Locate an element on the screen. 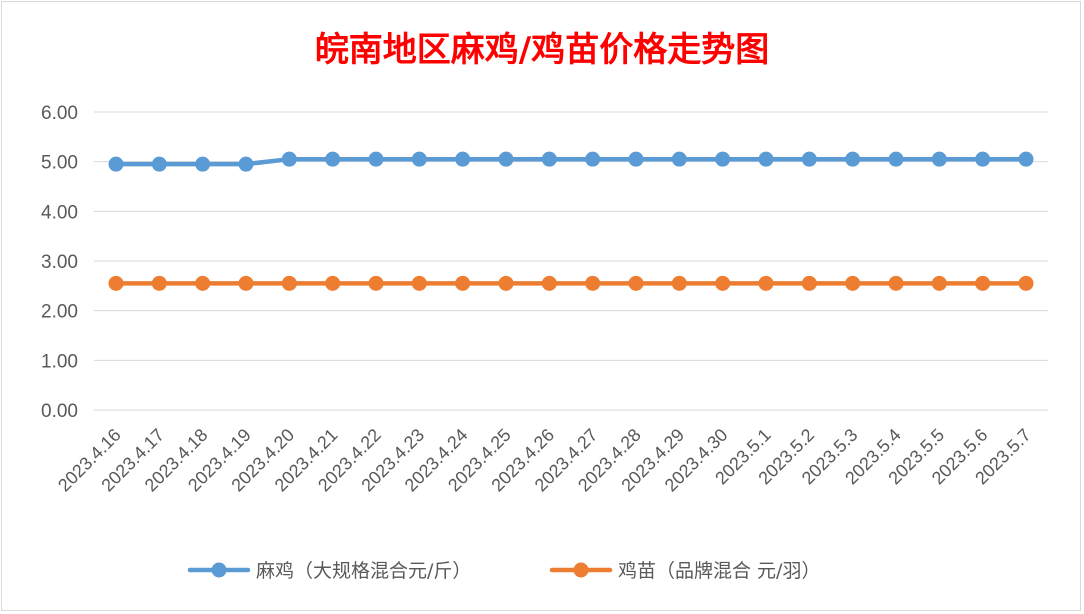  y-tick-label: 3.00 is located at coordinates (59, 262).